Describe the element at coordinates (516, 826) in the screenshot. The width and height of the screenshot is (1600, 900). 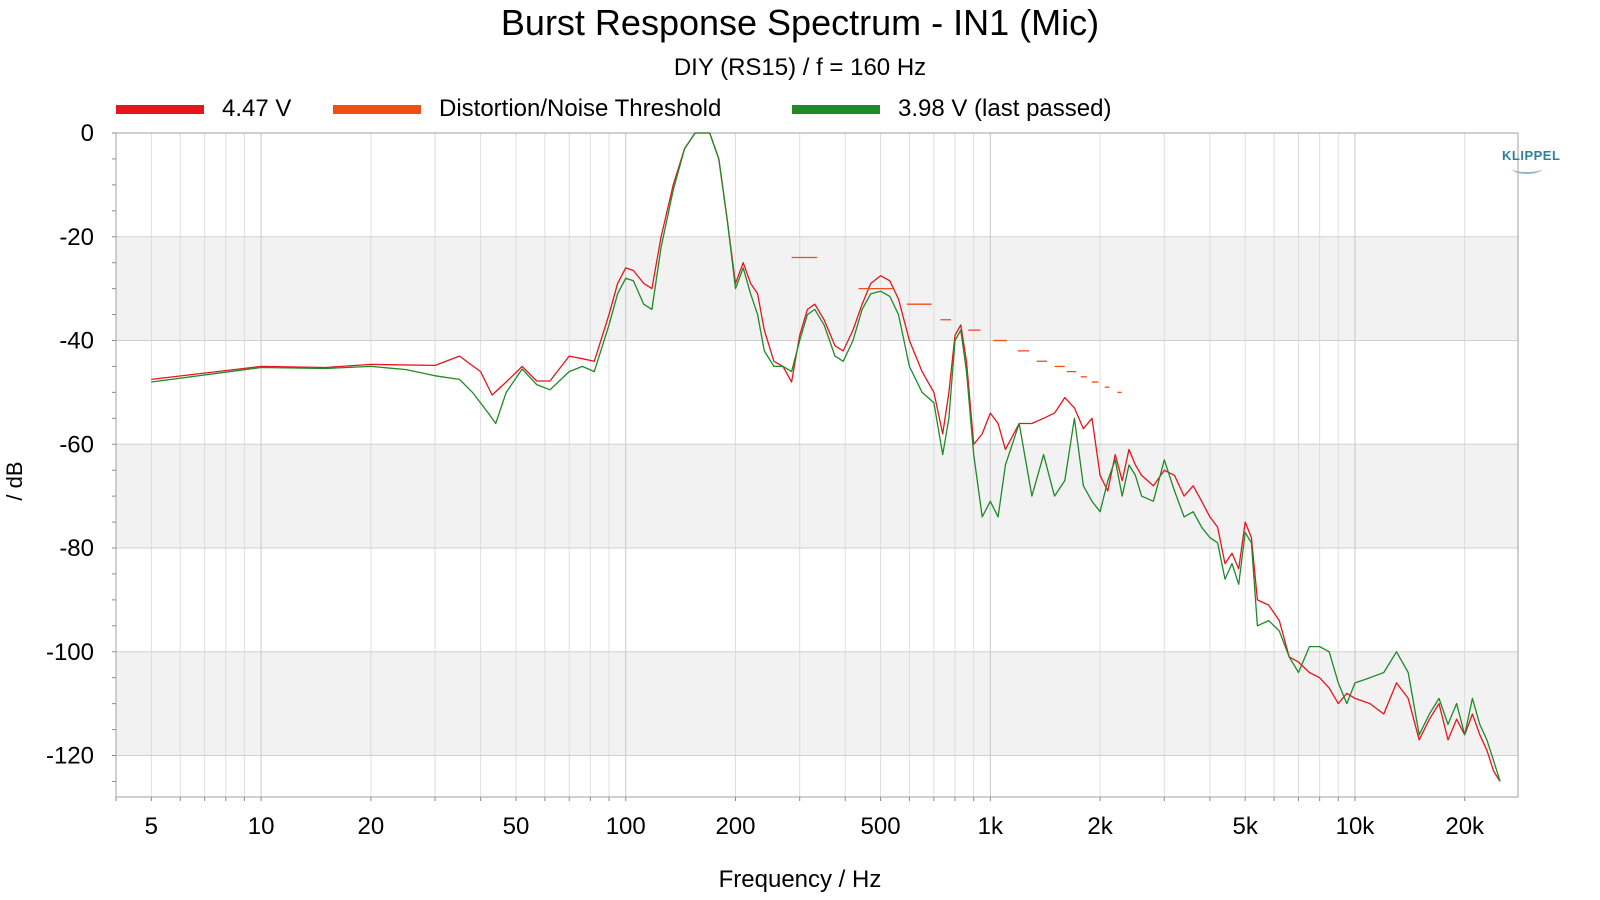
I see `x-tick-label: 50` at that location.